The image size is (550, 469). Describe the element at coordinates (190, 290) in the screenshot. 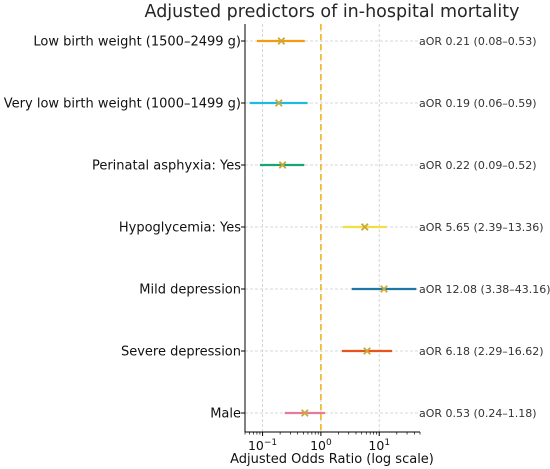

I see `row-label: Mild depression` at that location.